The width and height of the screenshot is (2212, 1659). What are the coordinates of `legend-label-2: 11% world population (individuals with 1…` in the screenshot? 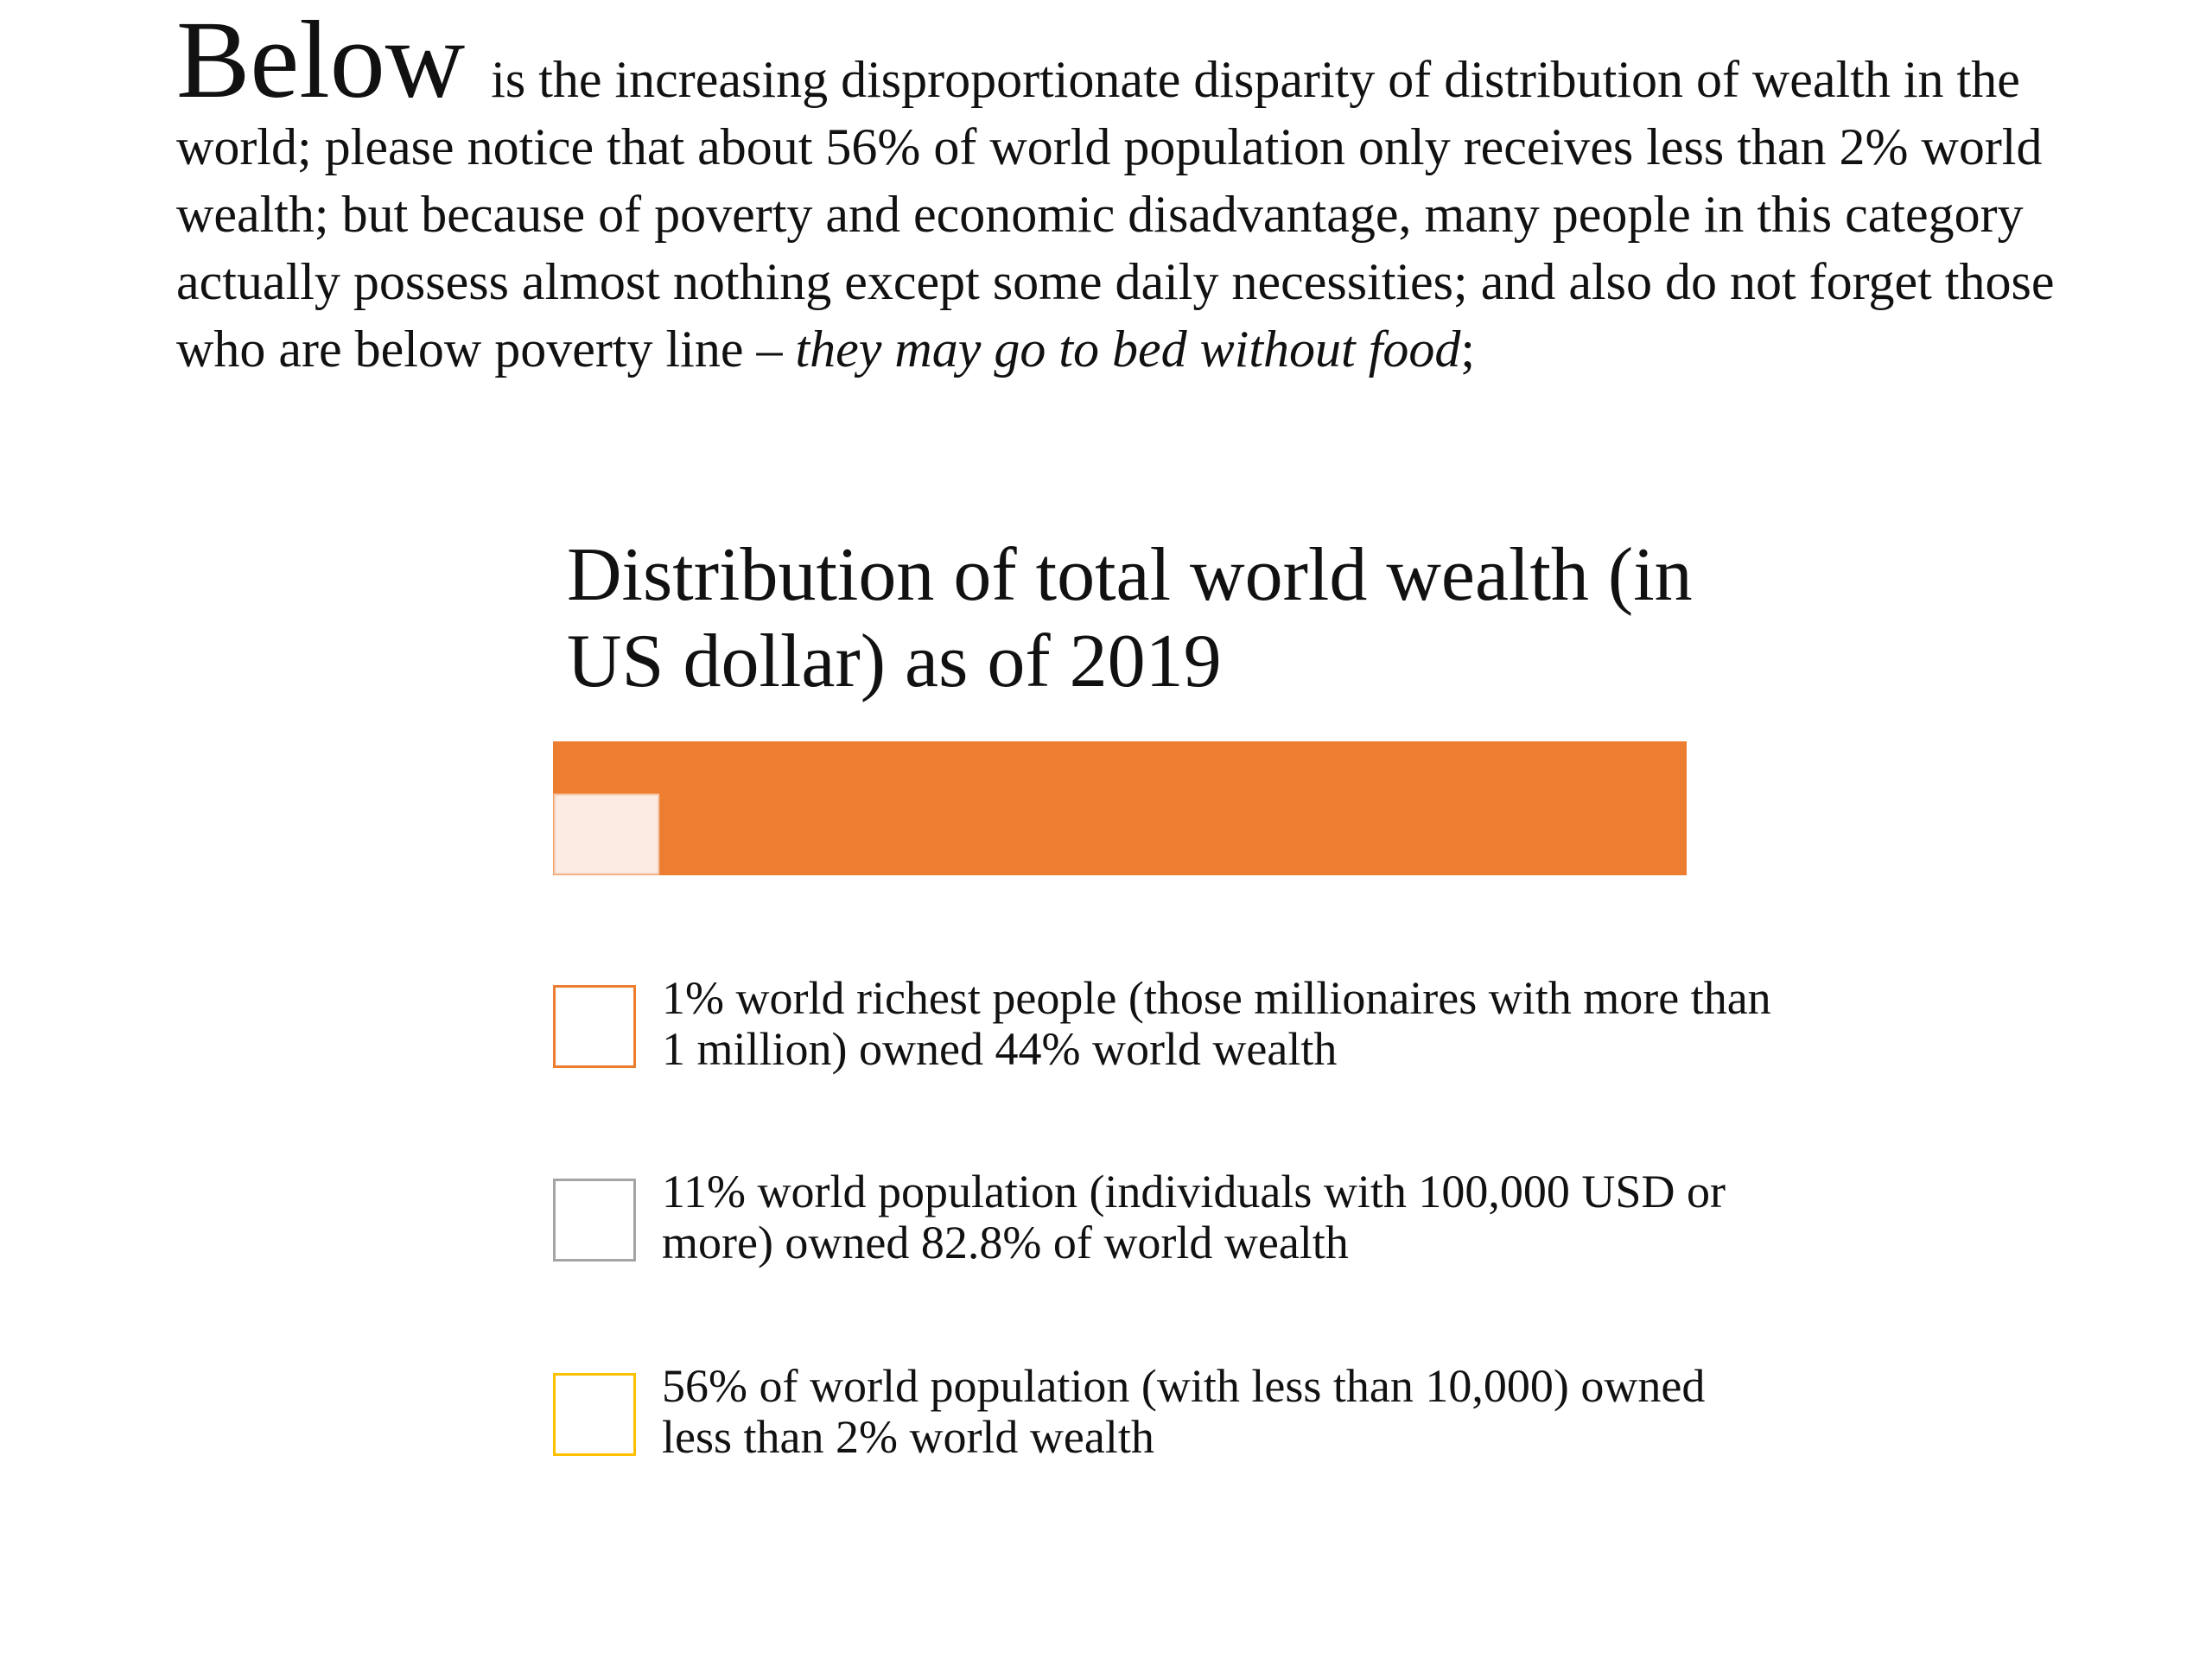 It's located at (1194, 1217).